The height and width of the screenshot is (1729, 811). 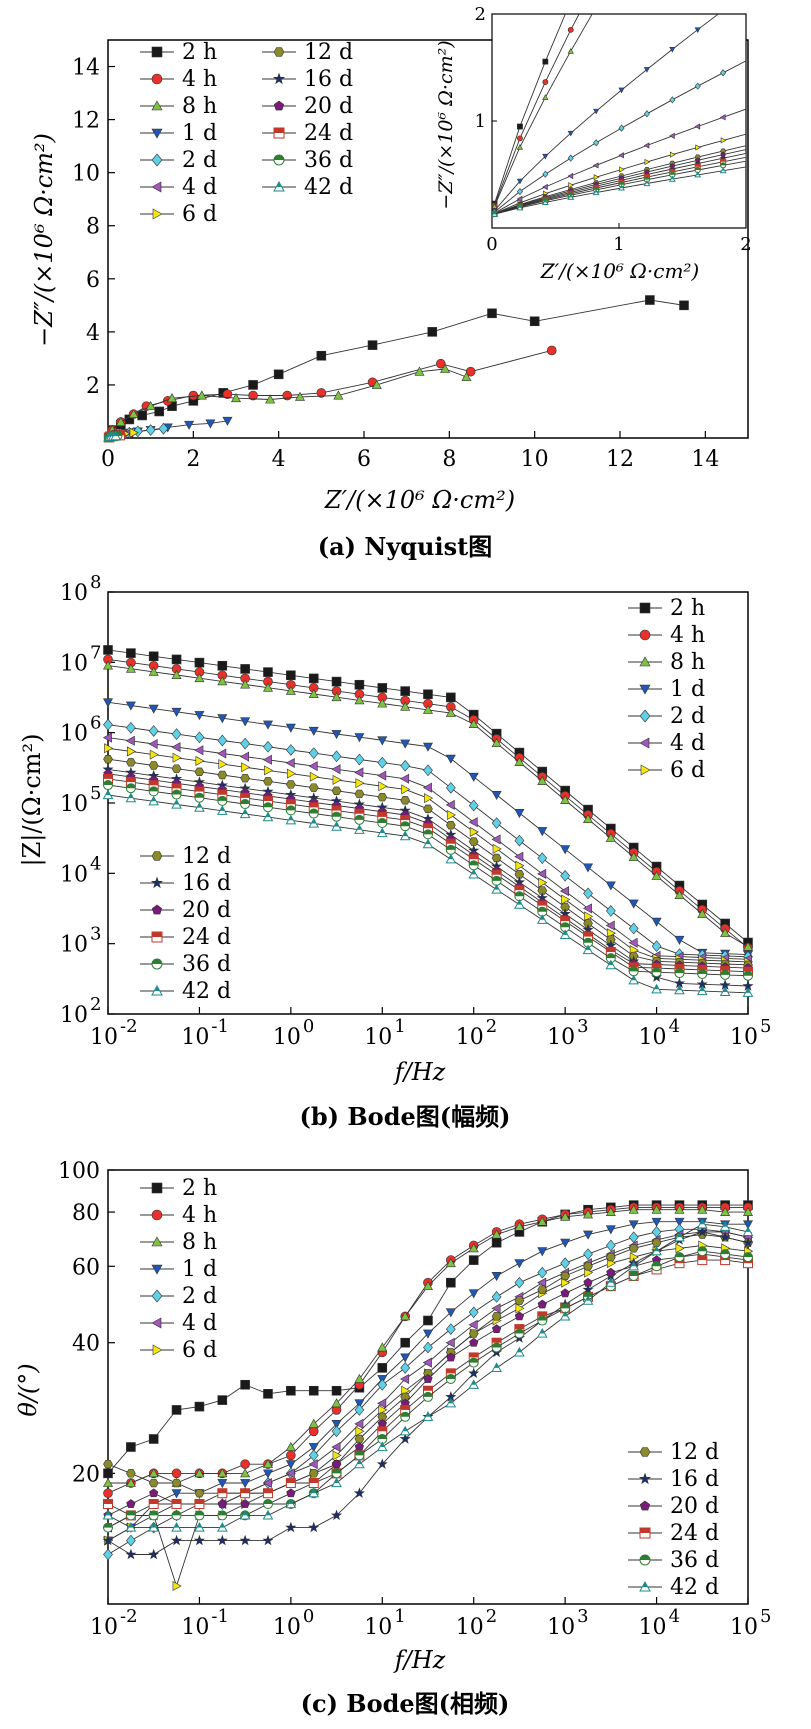 What do you see at coordinates (582, 1616) in the screenshot?
I see `bode-phase-xtick-exponent-5: 3` at bounding box center [582, 1616].